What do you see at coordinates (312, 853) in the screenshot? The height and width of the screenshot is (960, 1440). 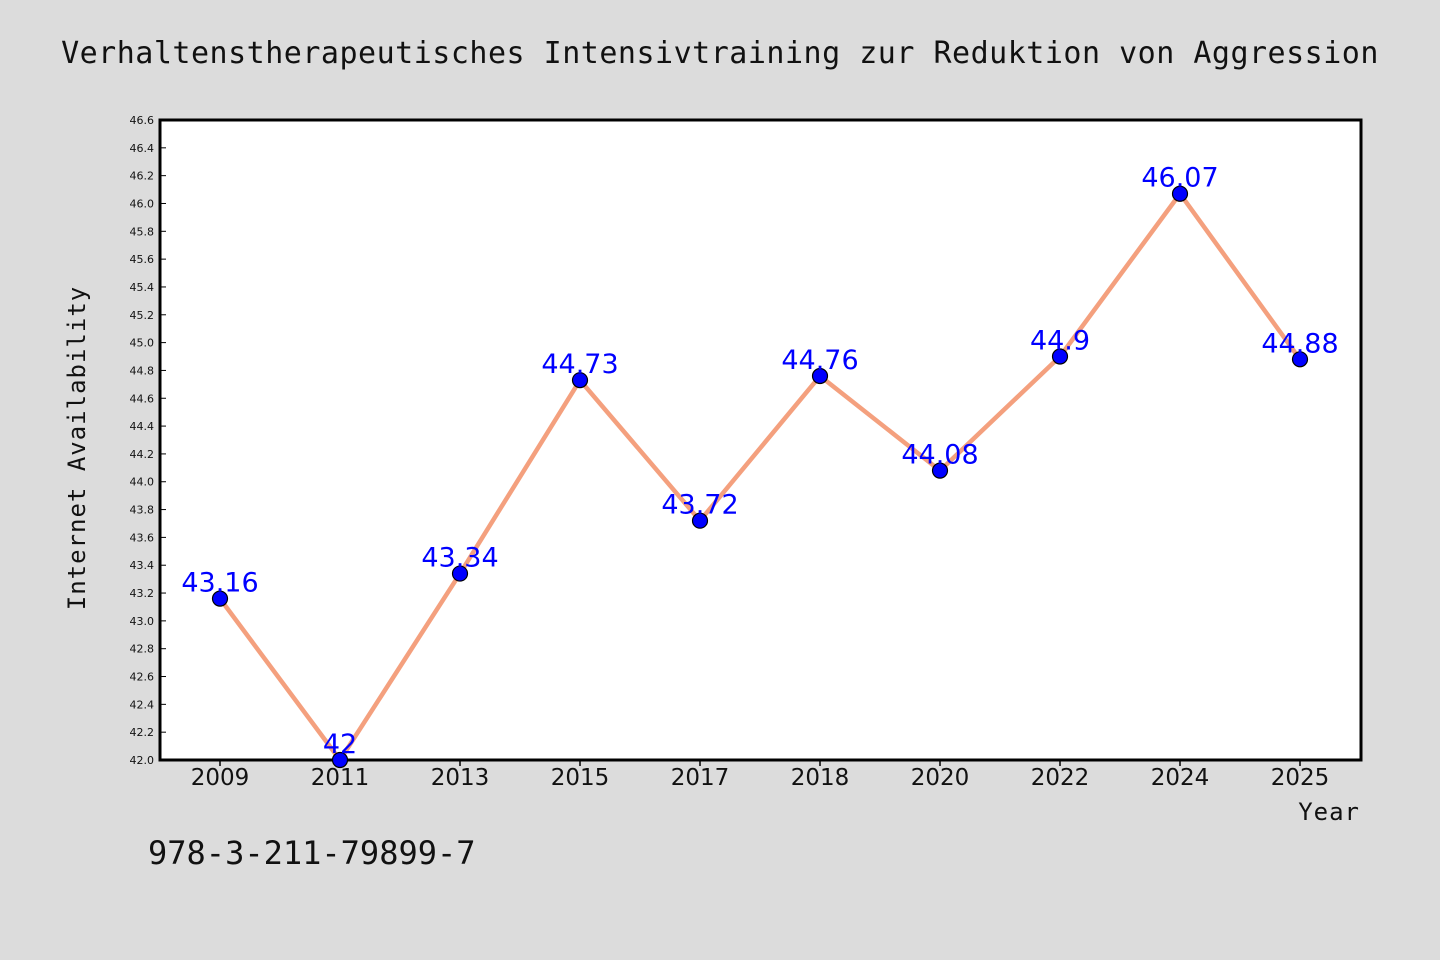 I see `isbn-text: 978-3-211-79899-7` at bounding box center [312, 853].